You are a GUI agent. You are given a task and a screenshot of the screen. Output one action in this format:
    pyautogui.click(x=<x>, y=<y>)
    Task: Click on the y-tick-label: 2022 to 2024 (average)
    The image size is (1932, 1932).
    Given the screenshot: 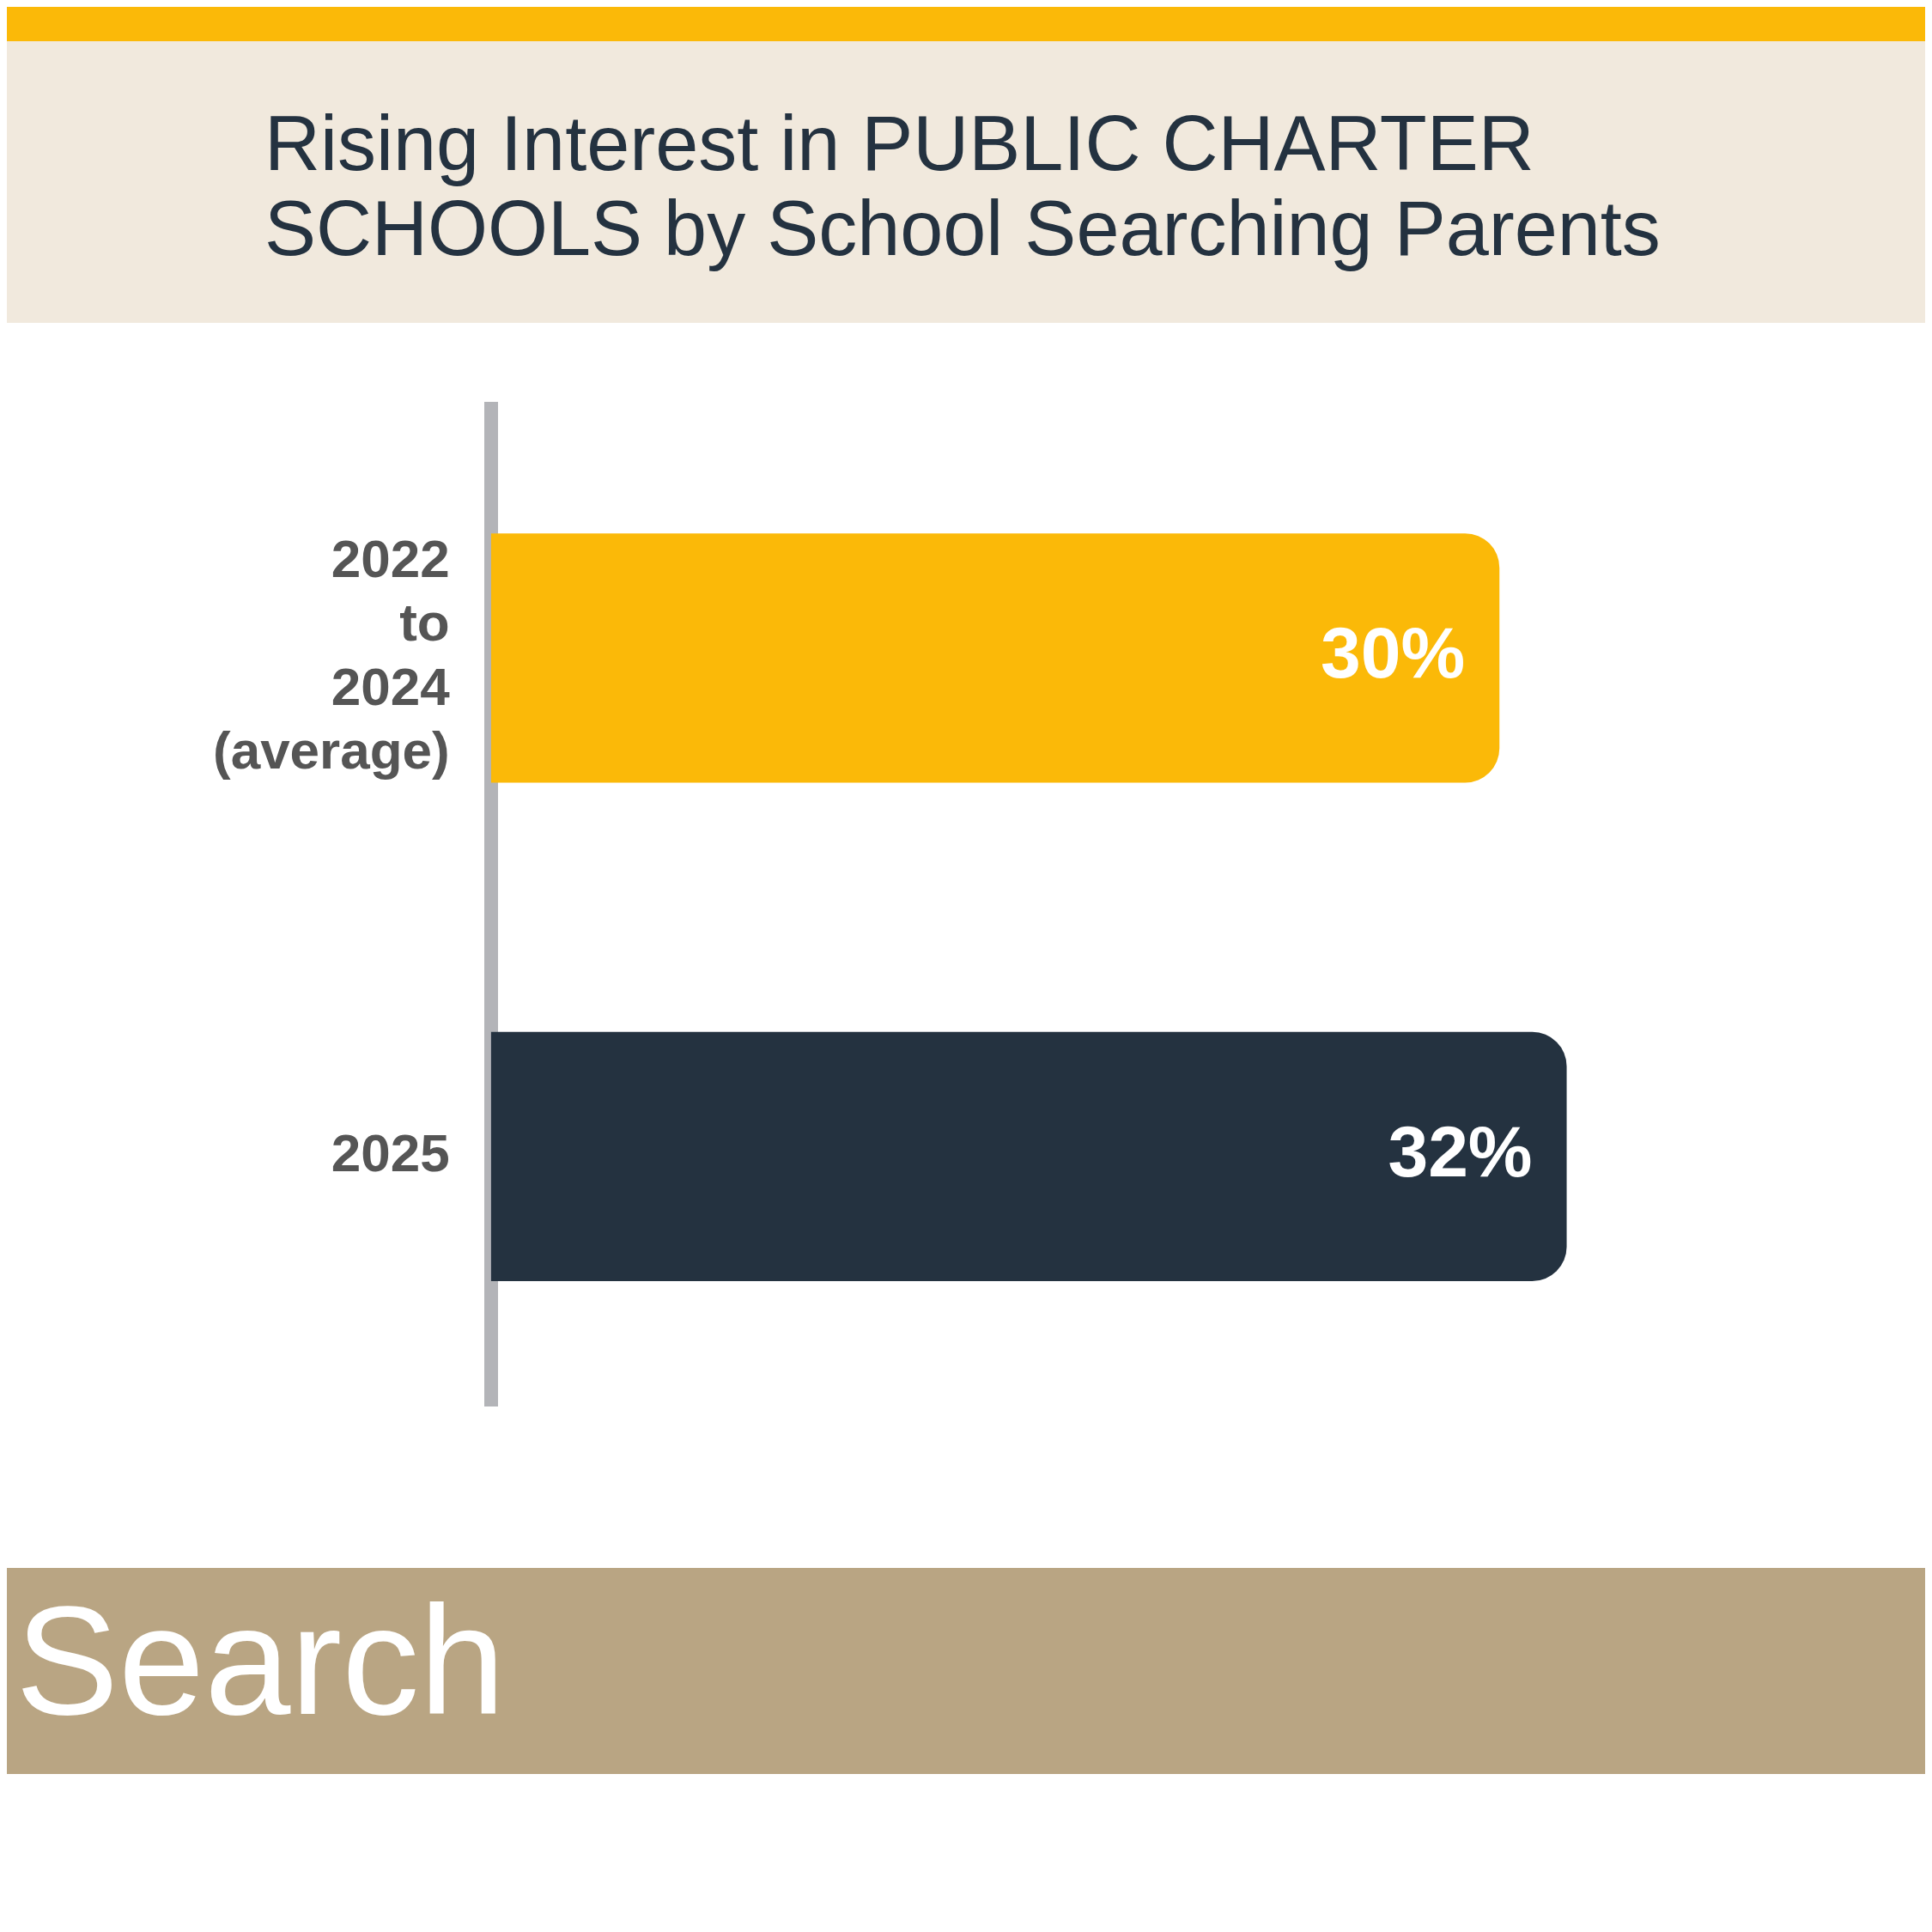 What is the action you would take?
    pyautogui.click(x=332, y=654)
    